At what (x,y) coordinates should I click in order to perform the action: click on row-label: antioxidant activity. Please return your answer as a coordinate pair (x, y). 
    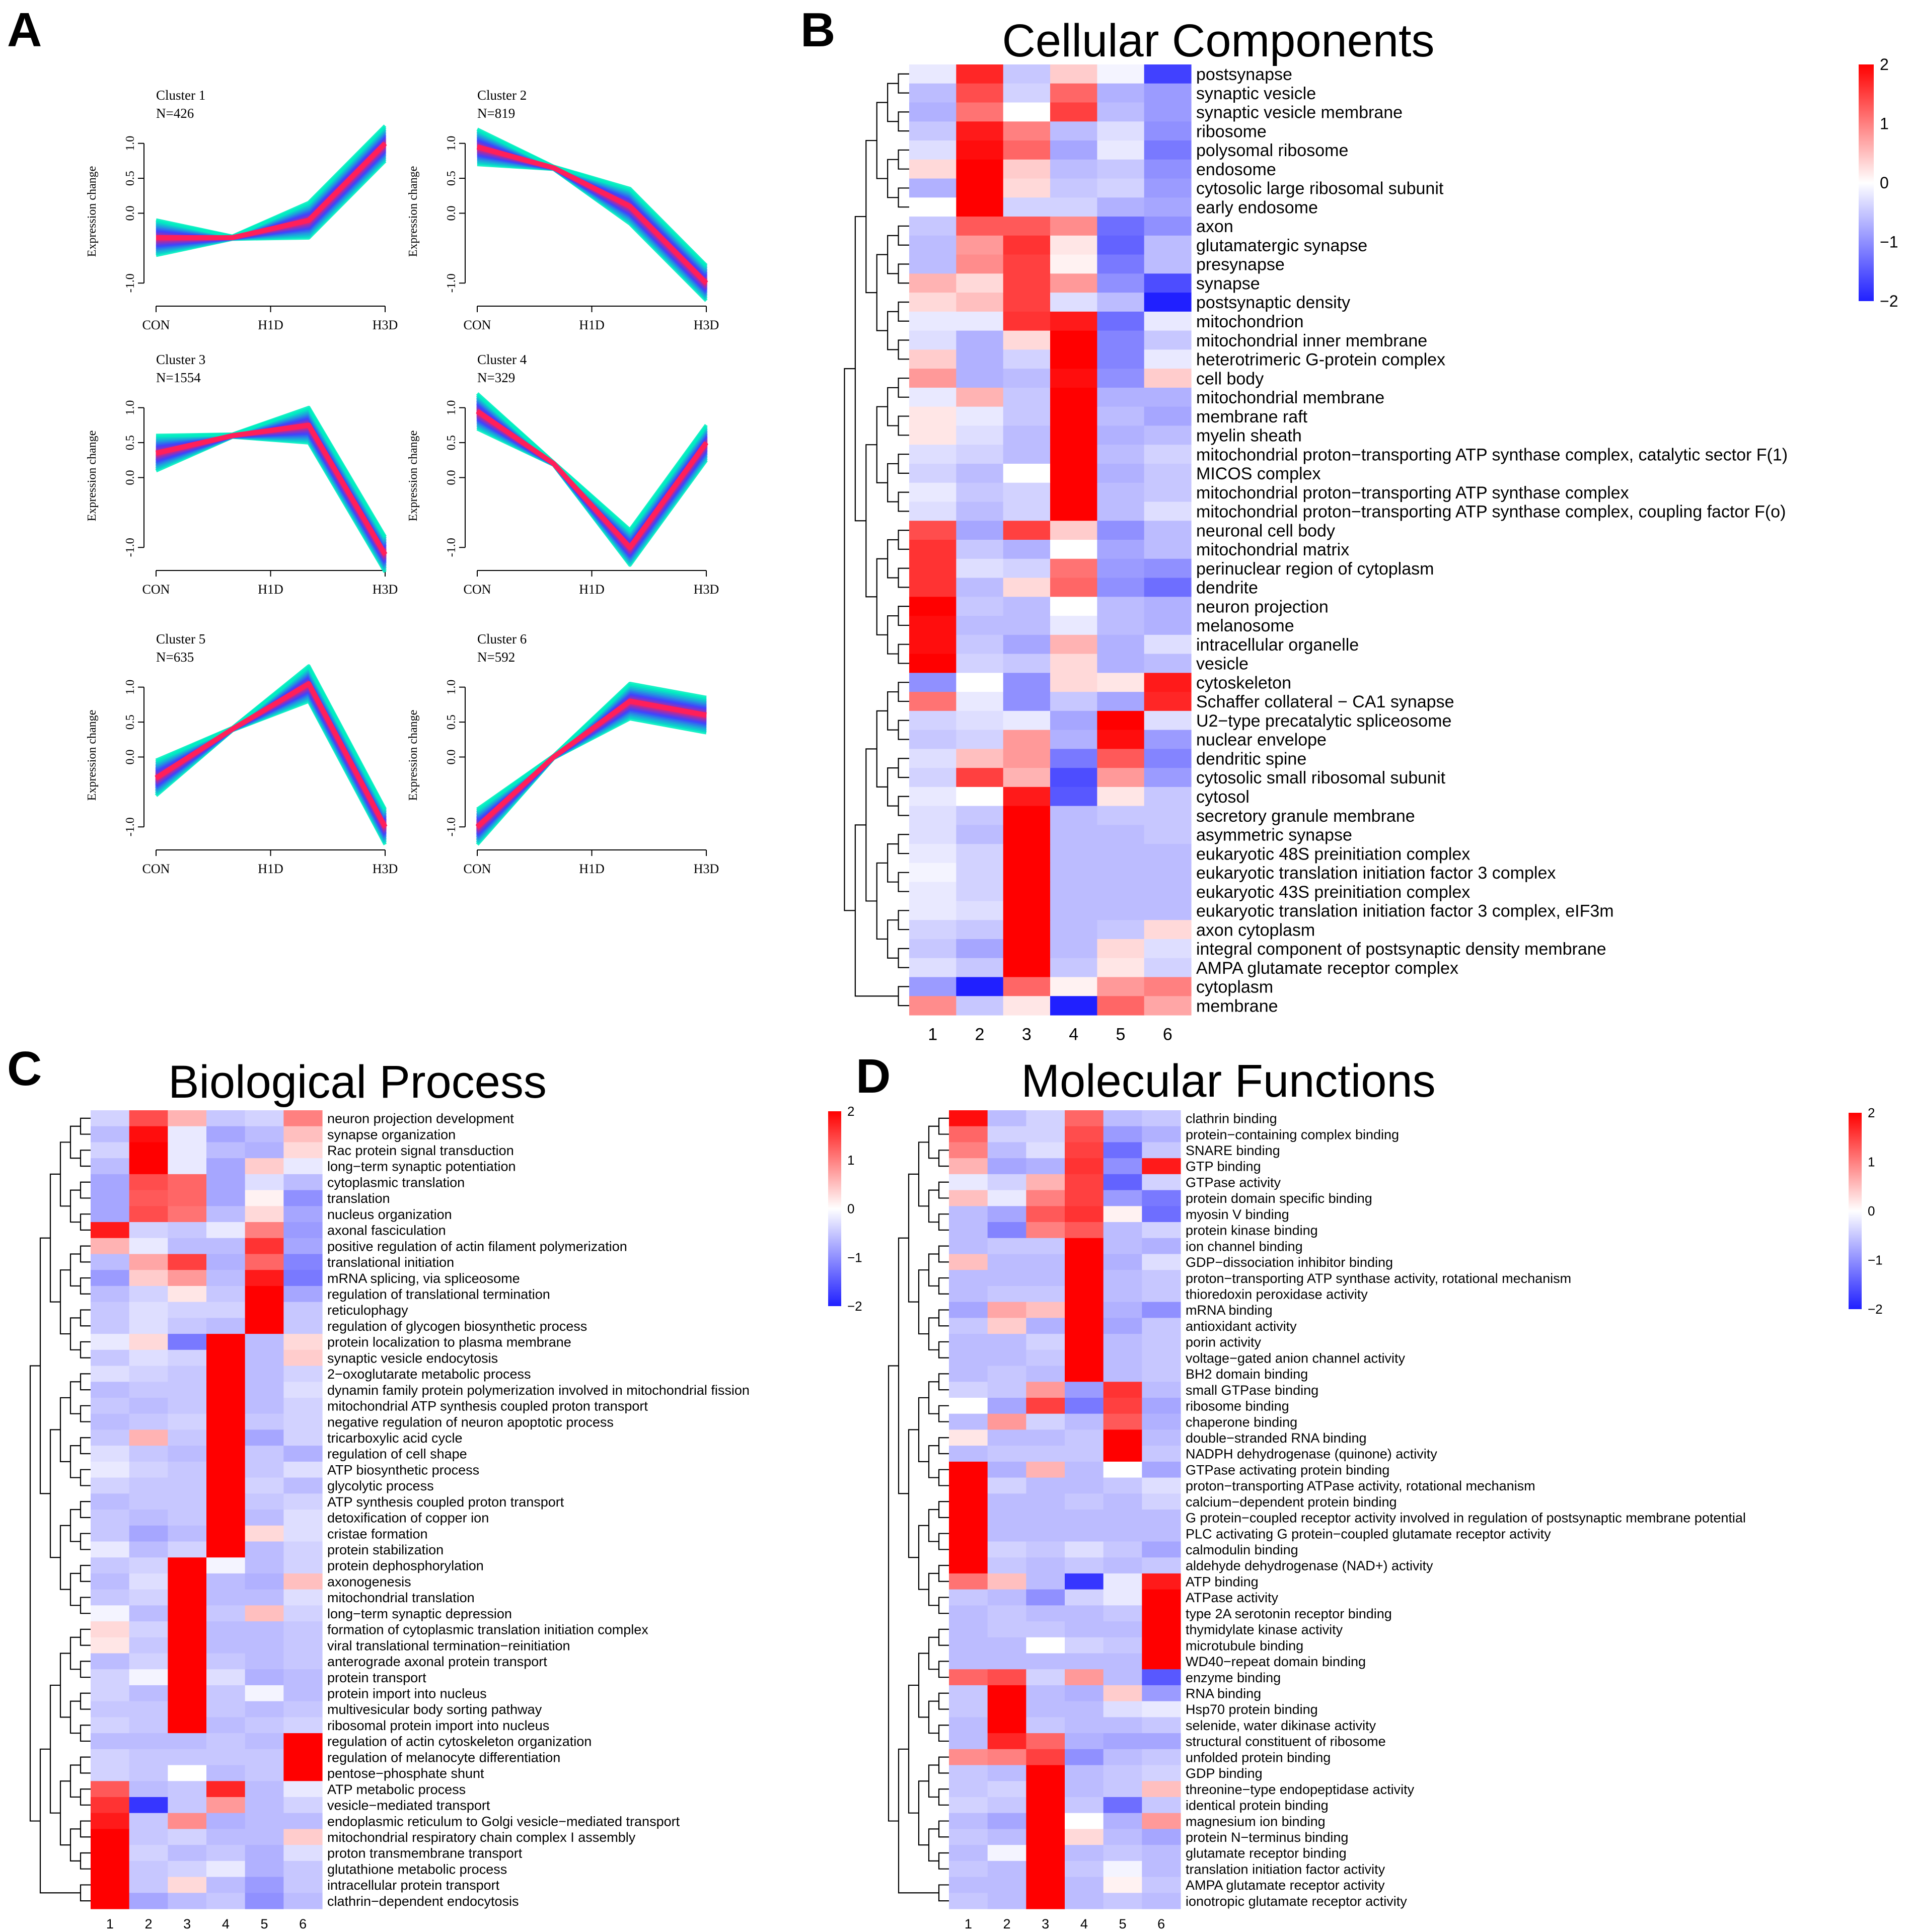
    Looking at the image, I should click on (1241, 1326).